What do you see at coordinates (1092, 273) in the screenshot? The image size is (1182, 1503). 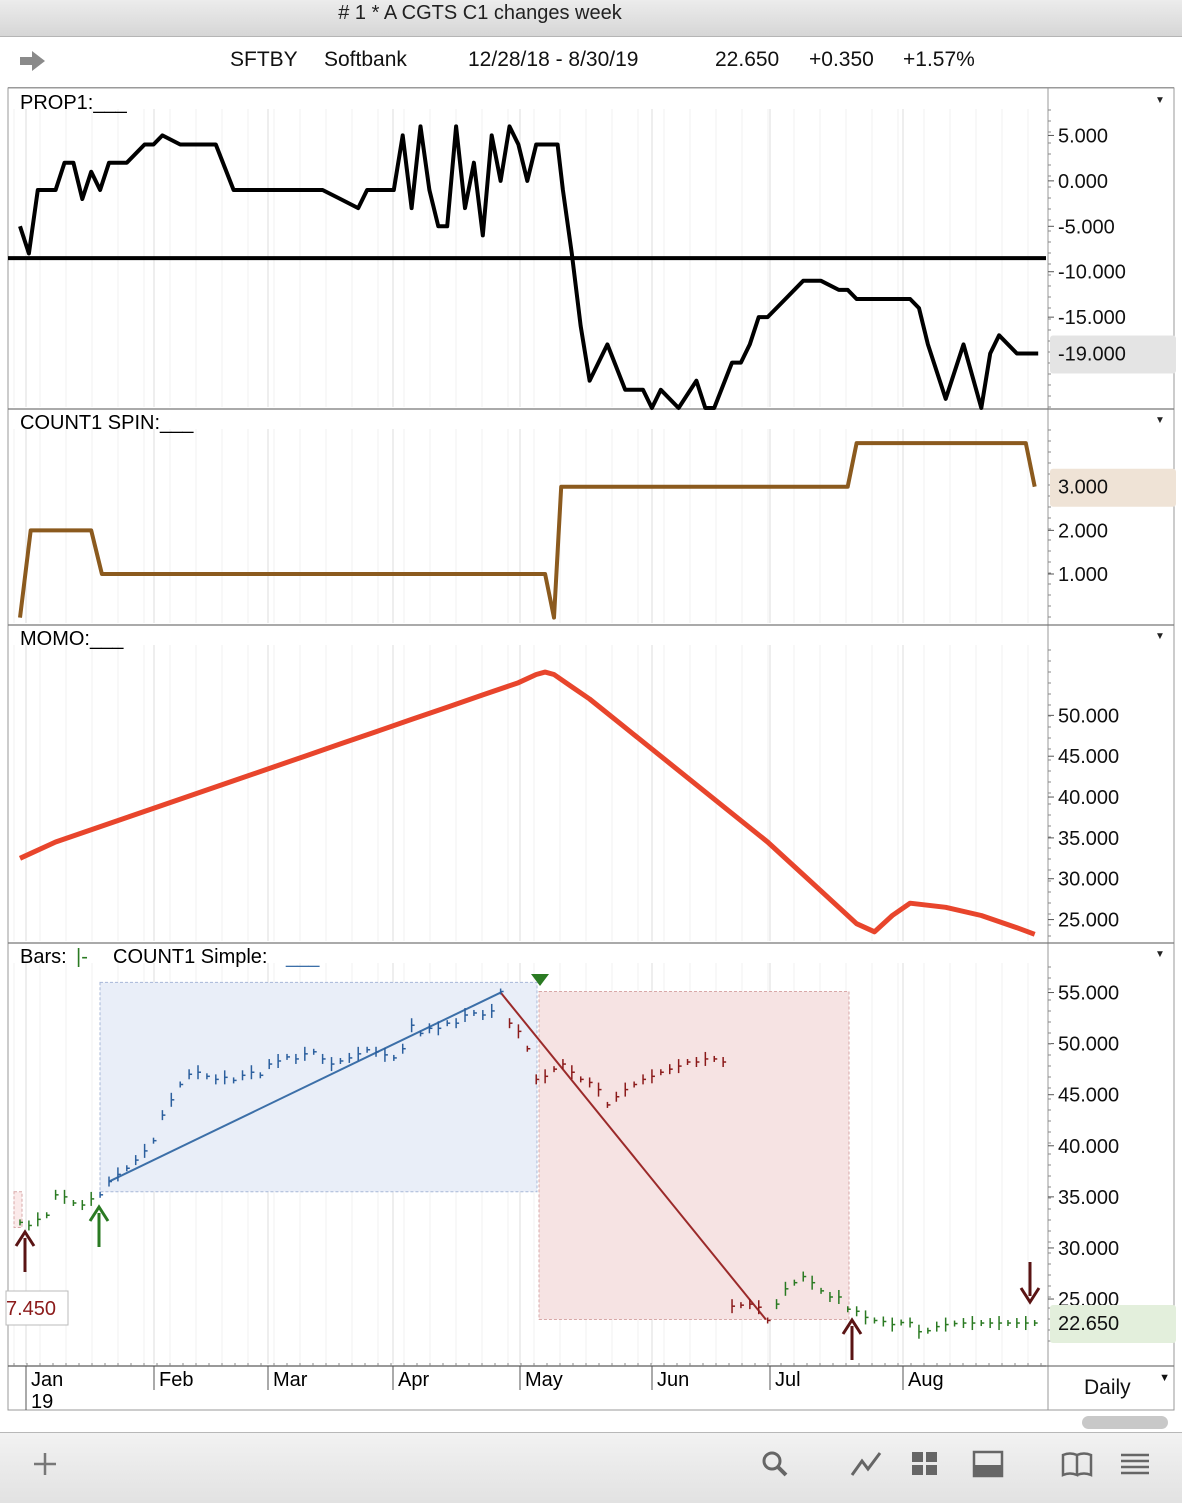 I see `y-tick-label: -10.000` at bounding box center [1092, 273].